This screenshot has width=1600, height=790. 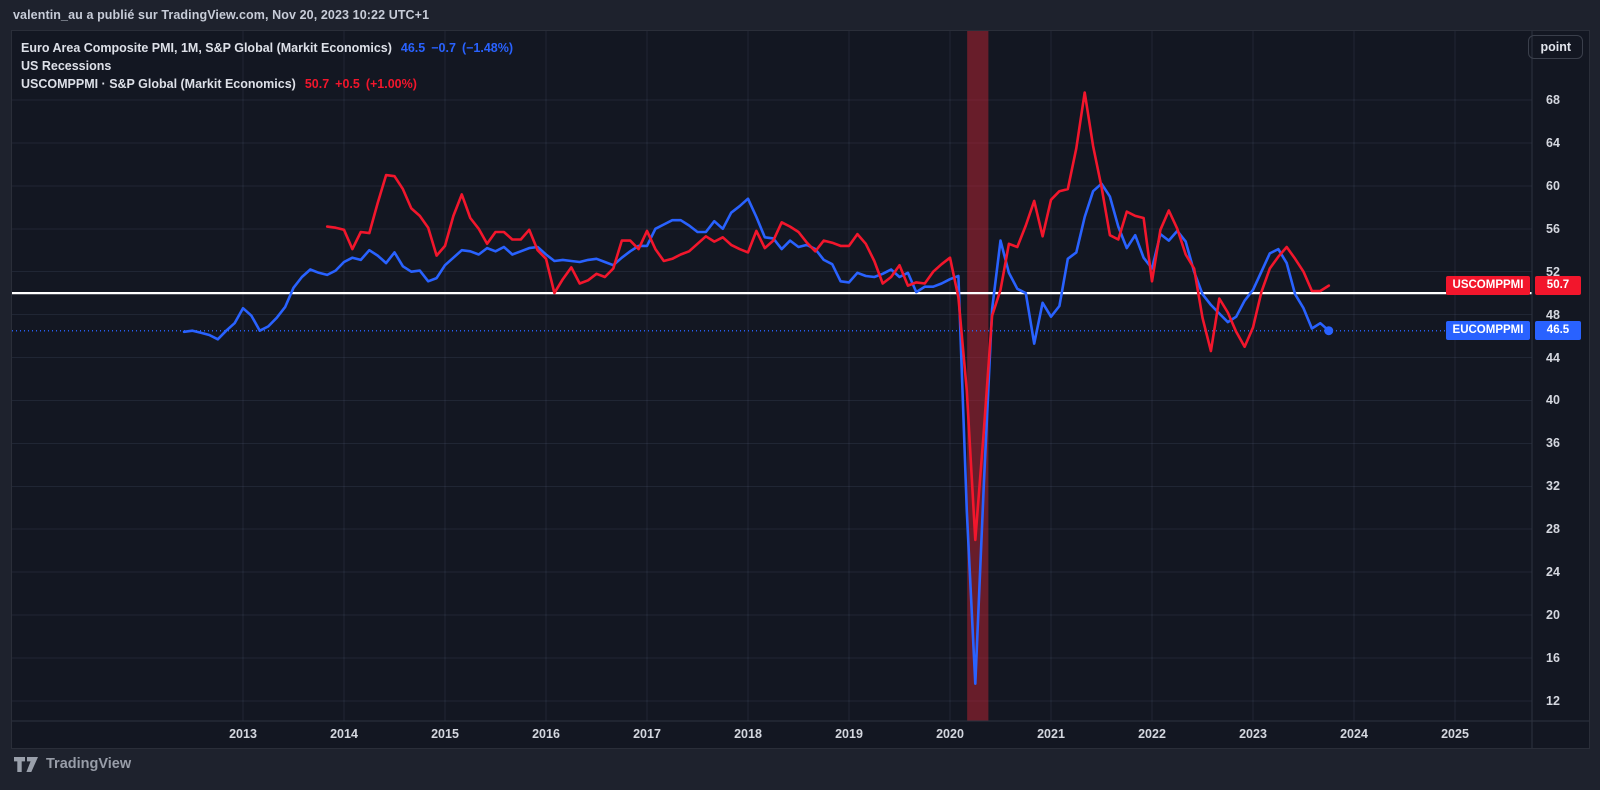 I want to click on legend-us-value: 50.7, so click(x=317, y=84).